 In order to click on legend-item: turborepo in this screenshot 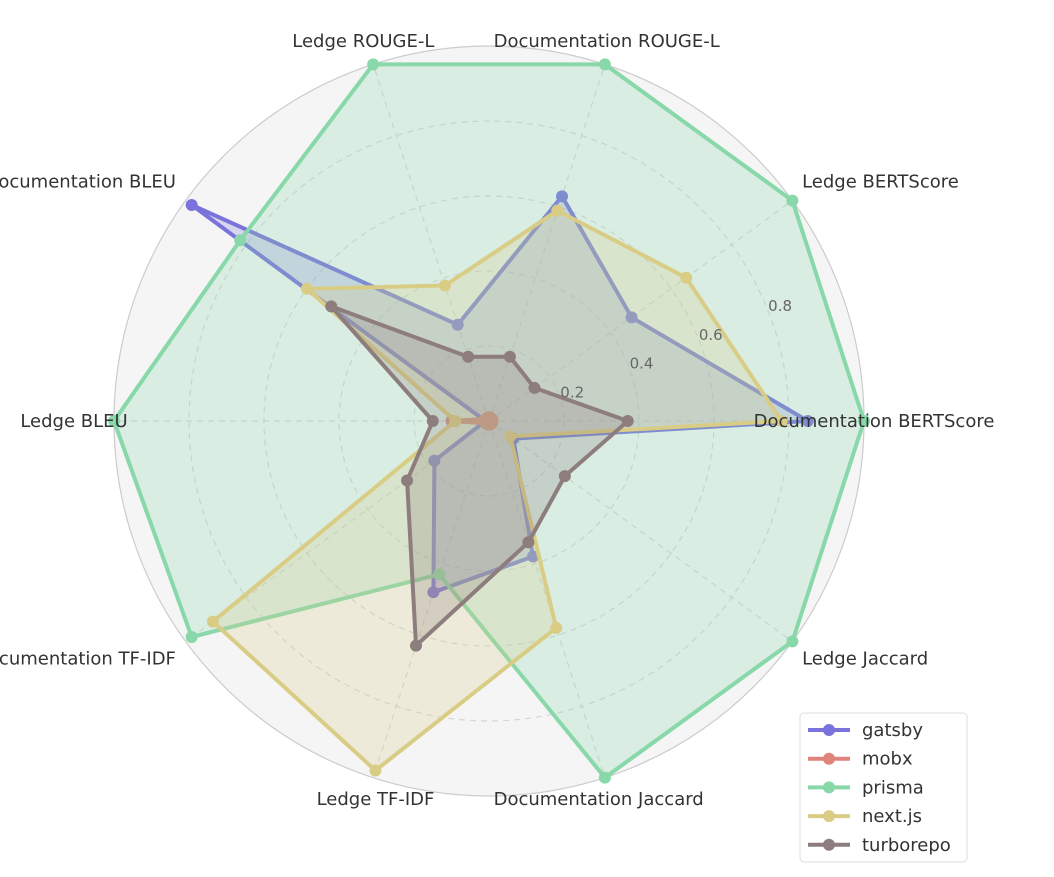, I will do `click(879, 845)`.